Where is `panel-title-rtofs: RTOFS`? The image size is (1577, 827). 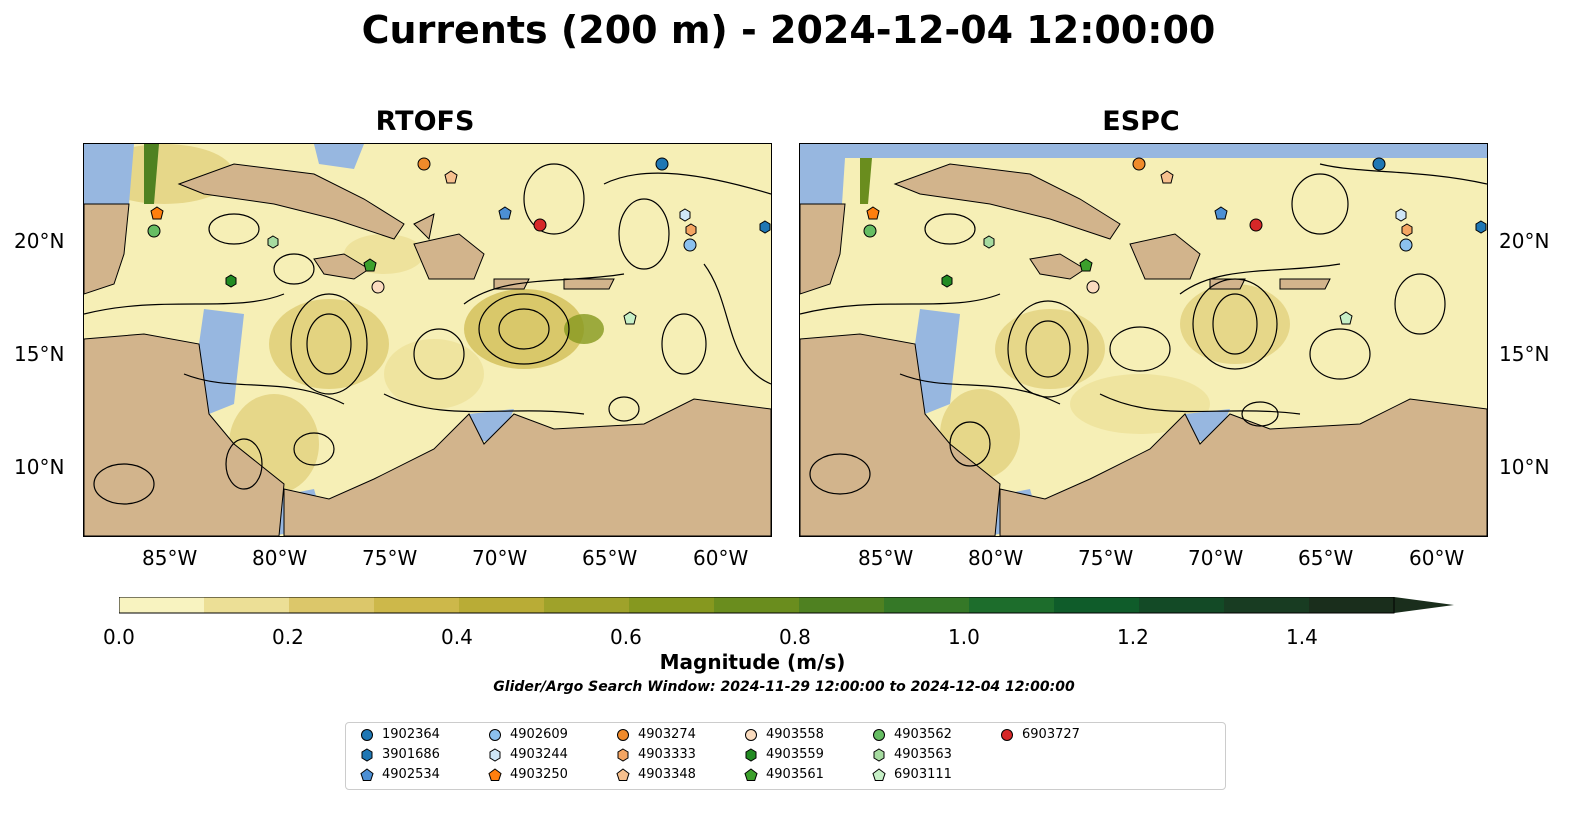 panel-title-rtofs: RTOFS is located at coordinates (425, 121).